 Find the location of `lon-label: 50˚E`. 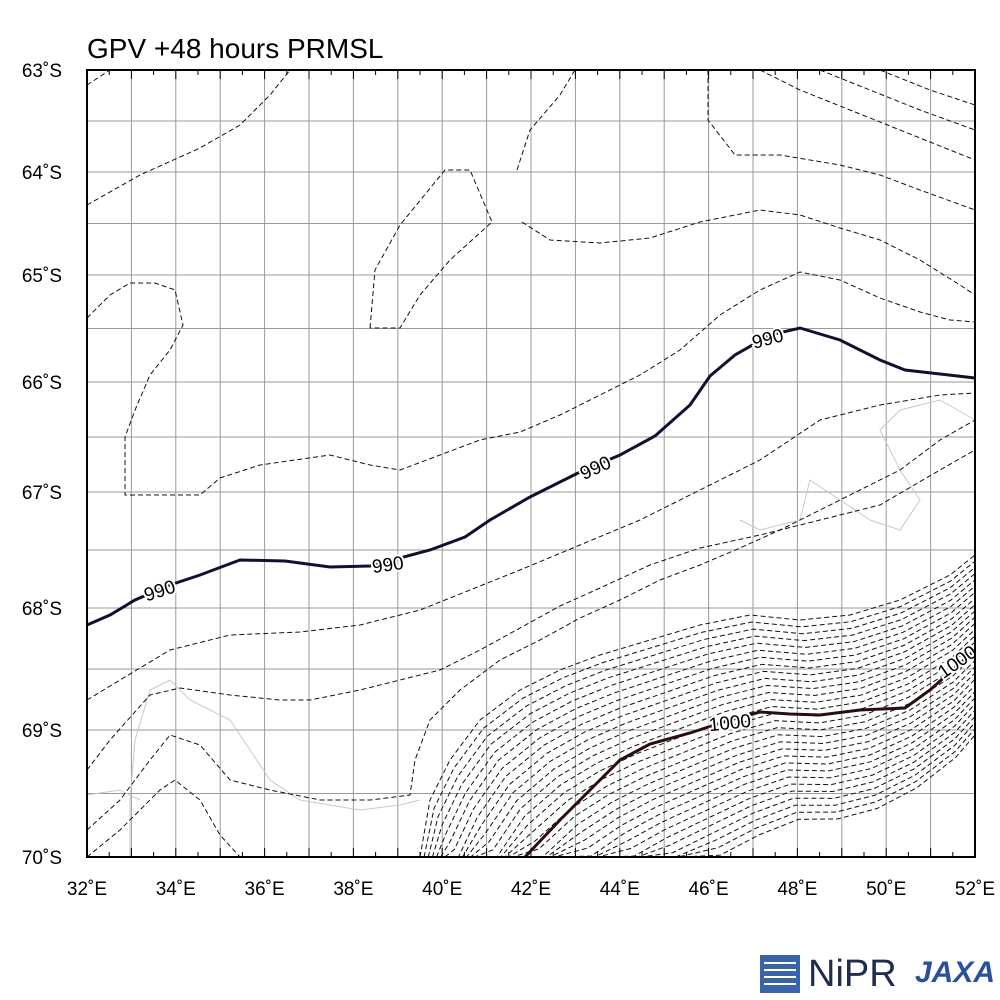

lon-label: 50˚E is located at coordinates (886, 889).